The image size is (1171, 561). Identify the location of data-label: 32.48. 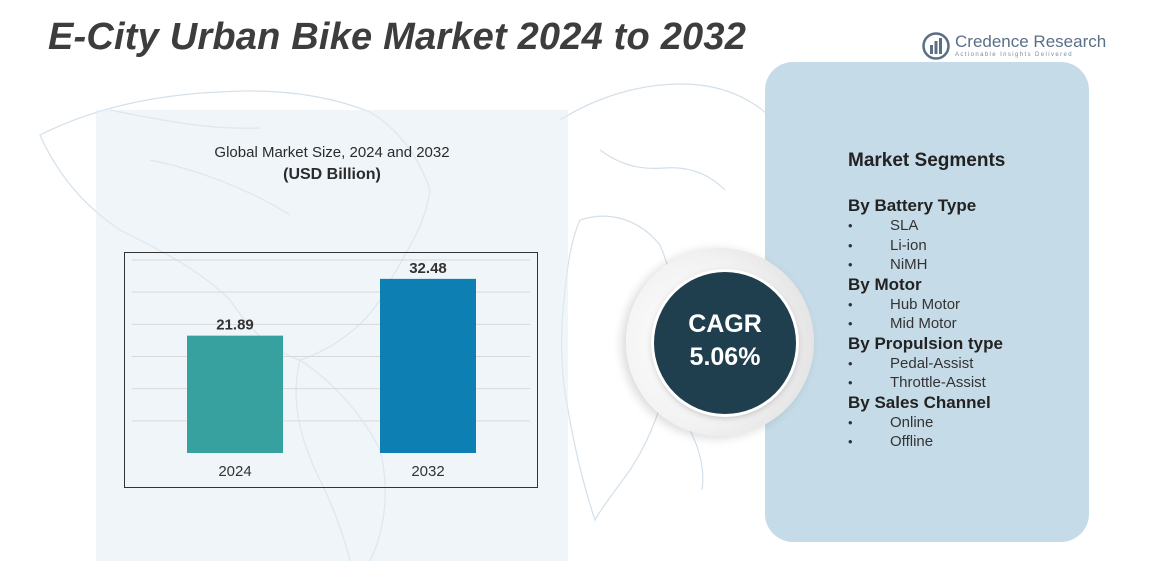
(428, 268).